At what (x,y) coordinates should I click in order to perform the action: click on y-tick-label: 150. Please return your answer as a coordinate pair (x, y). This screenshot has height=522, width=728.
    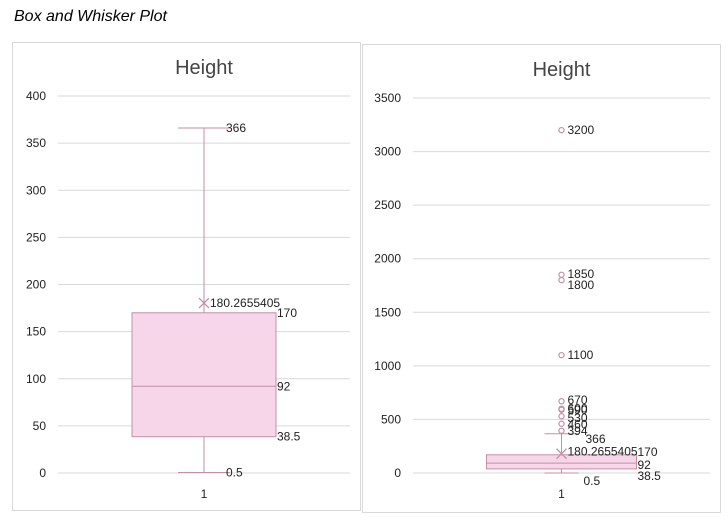
    Looking at the image, I should click on (36, 332).